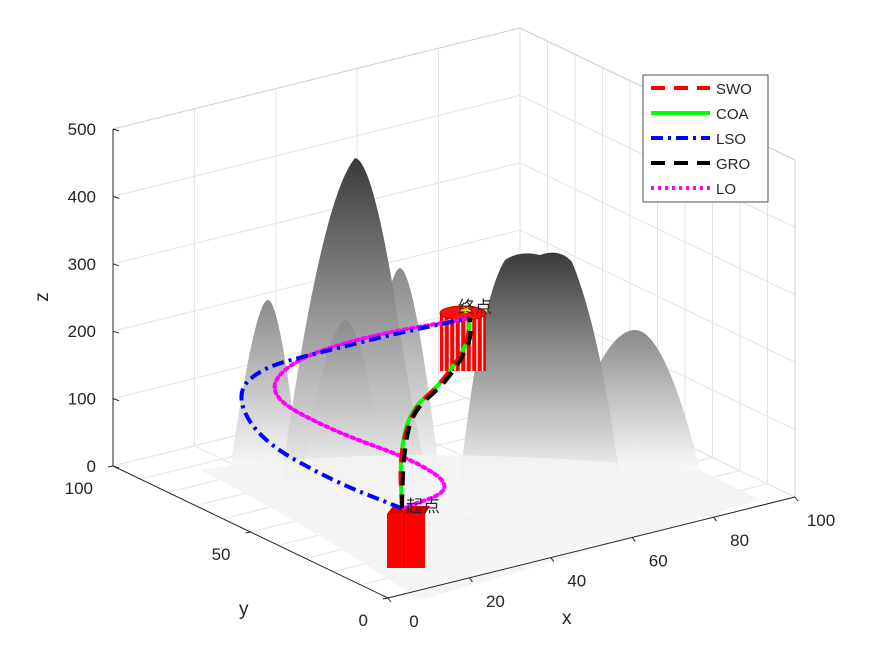 The image size is (875, 661). What do you see at coordinates (567, 618) in the screenshot?
I see `x-axis-label: x` at bounding box center [567, 618].